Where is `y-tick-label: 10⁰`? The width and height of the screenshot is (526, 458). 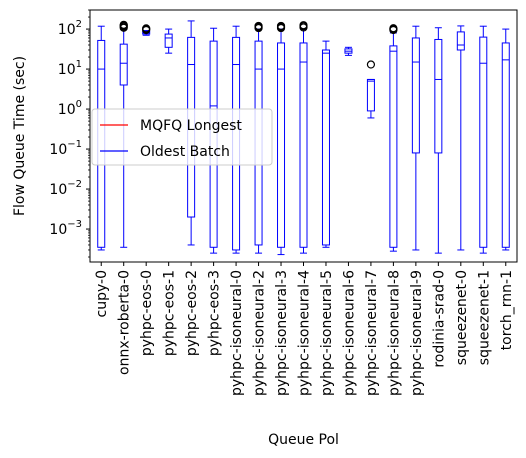 y-tick-label: 10⁰ is located at coordinates (70, 108).